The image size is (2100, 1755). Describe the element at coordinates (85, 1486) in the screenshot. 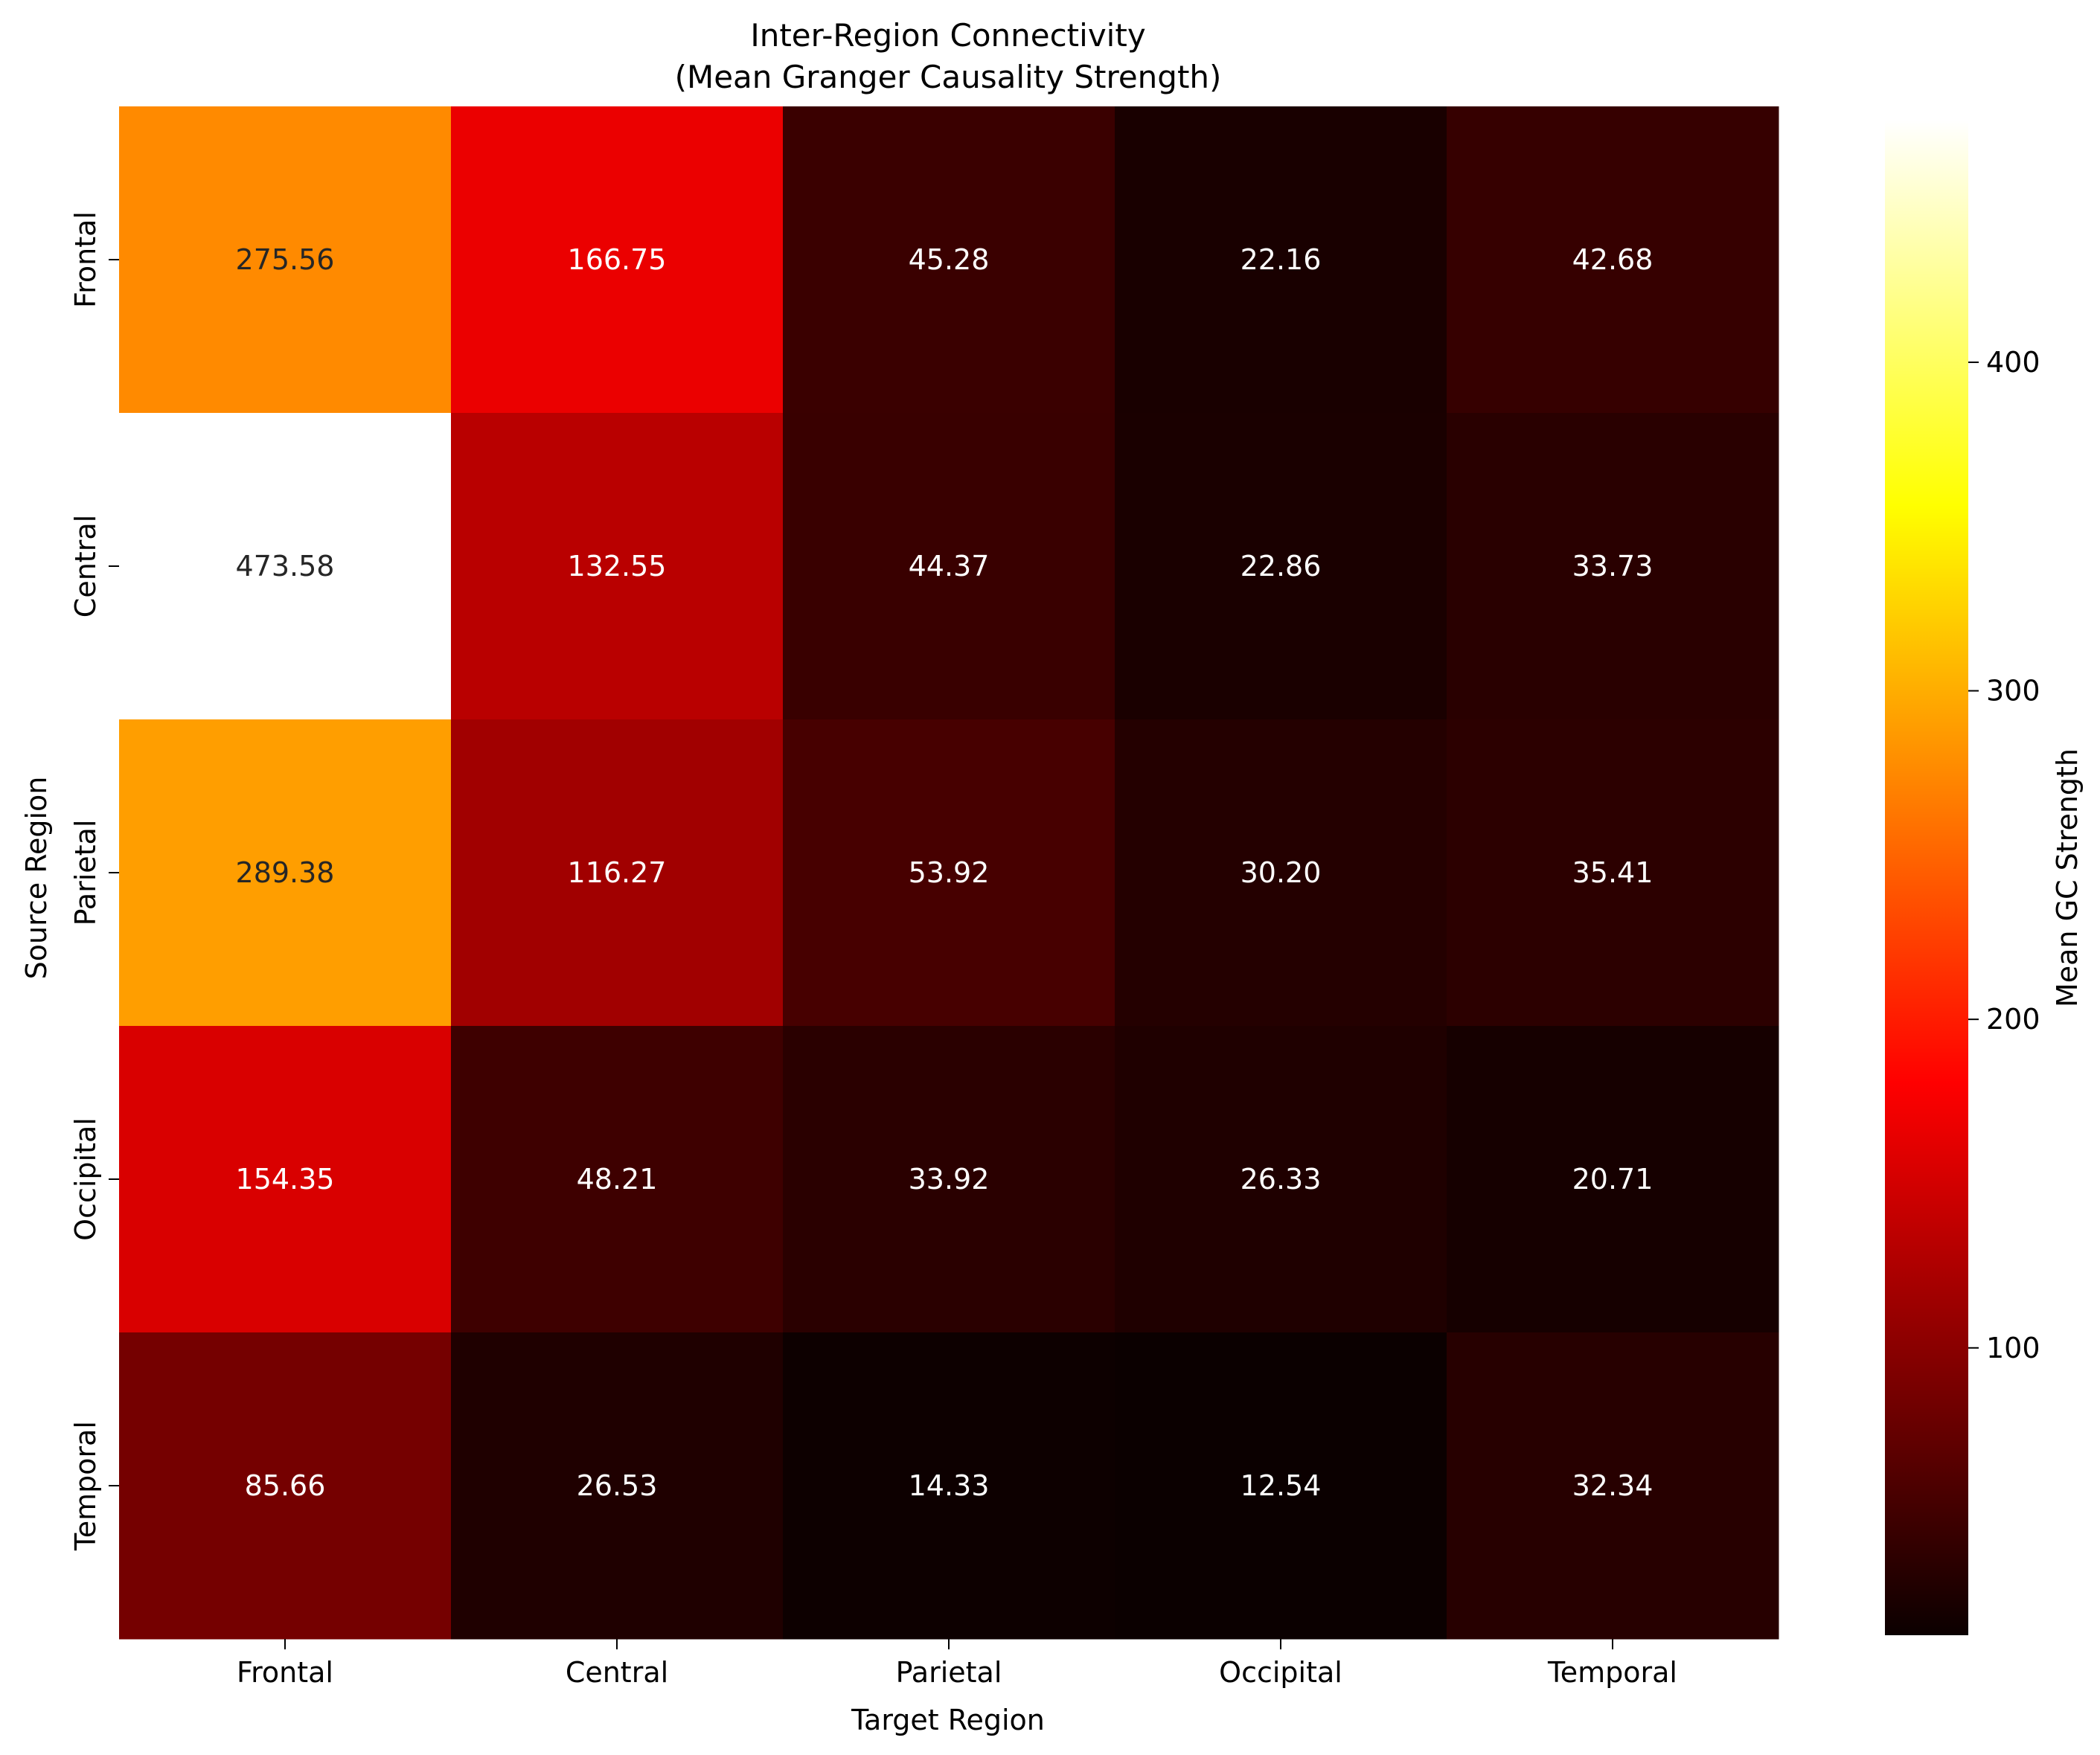

I see `y-tick-label: Temporal` at that location.